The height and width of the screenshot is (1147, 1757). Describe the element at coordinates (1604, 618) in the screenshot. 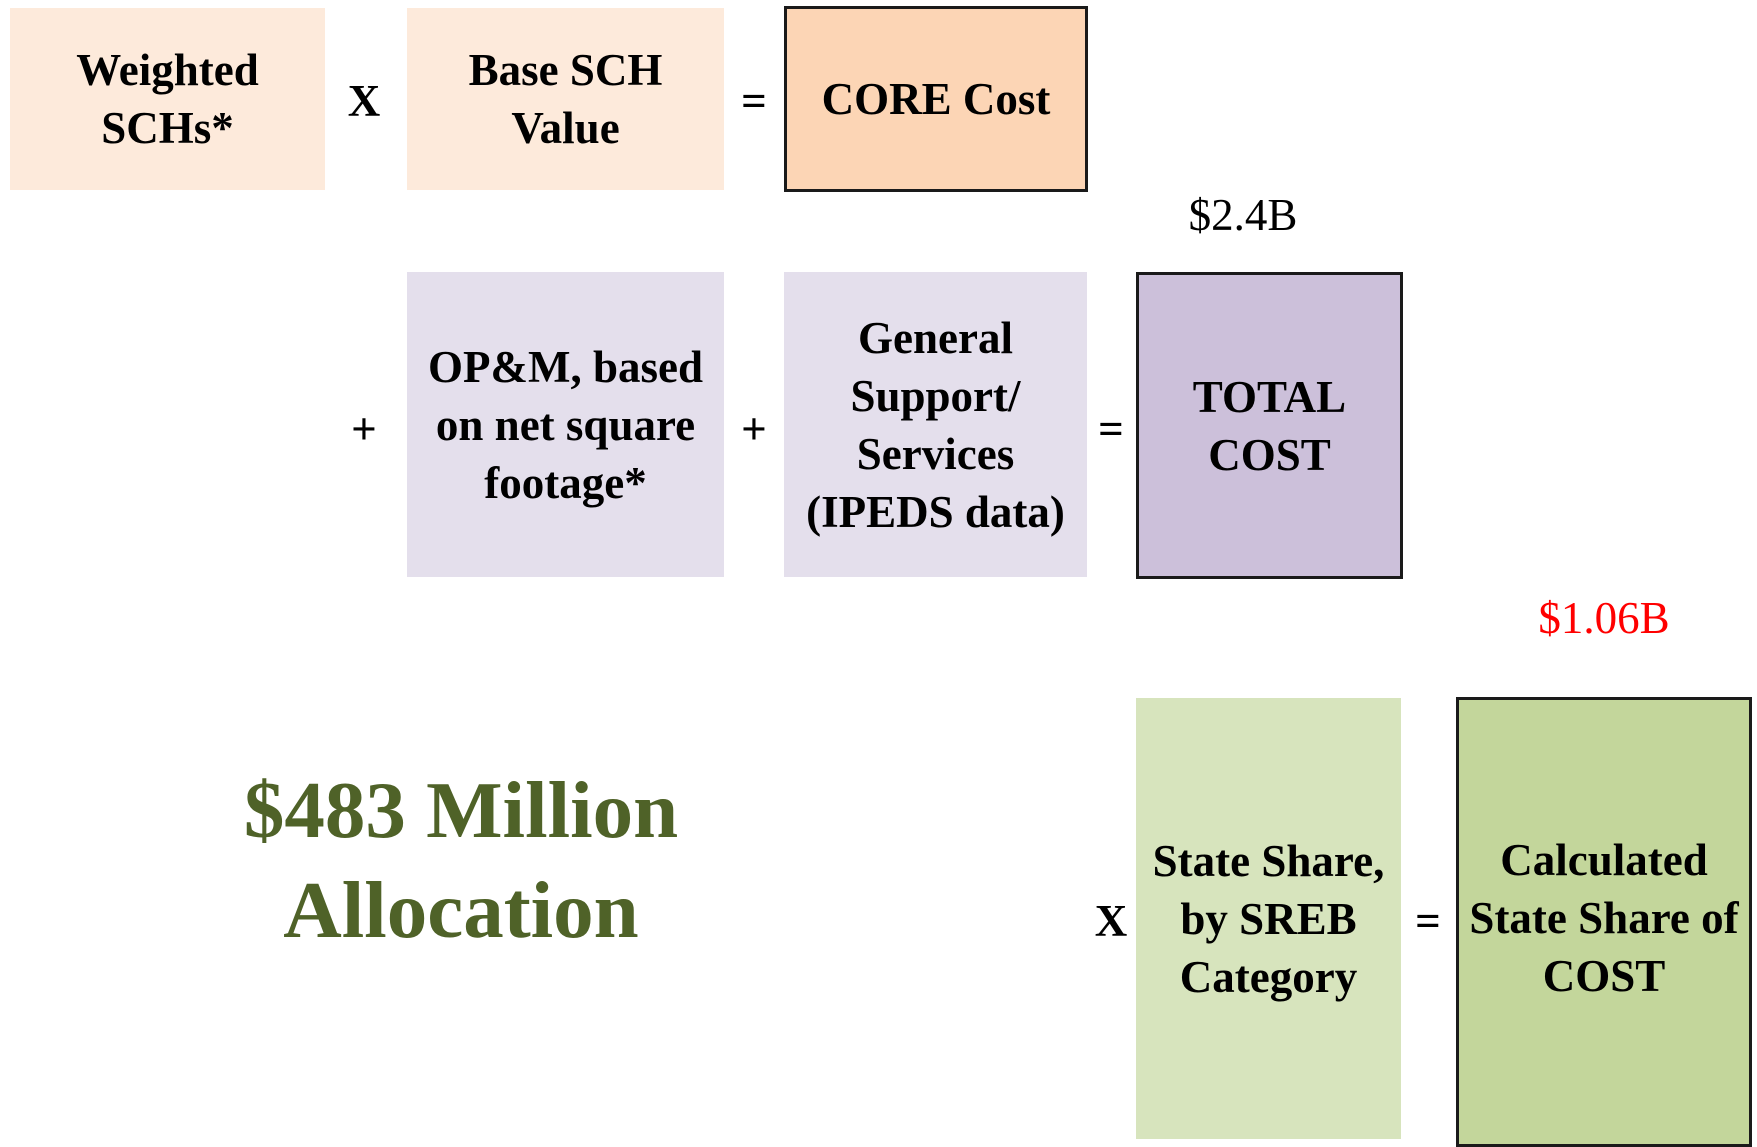

I see `amount: $1.06B` at that location.